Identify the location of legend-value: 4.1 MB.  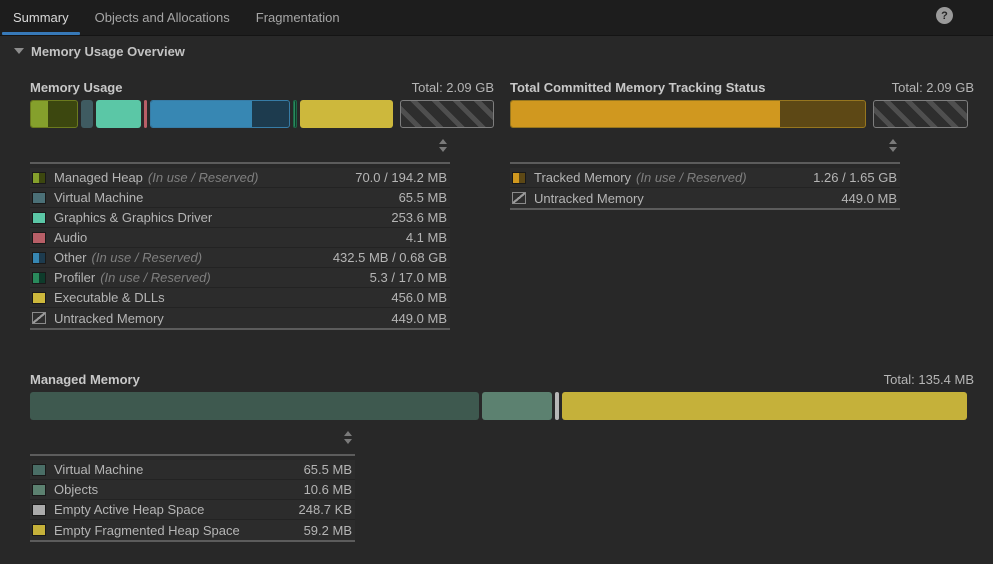
(426, 237).